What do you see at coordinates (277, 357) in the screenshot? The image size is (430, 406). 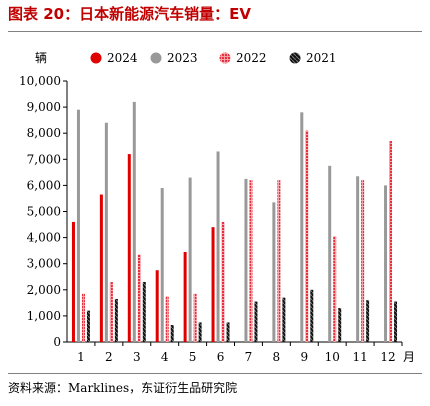 I see `x-tick-label: 8` at bounding box center [277, 357].